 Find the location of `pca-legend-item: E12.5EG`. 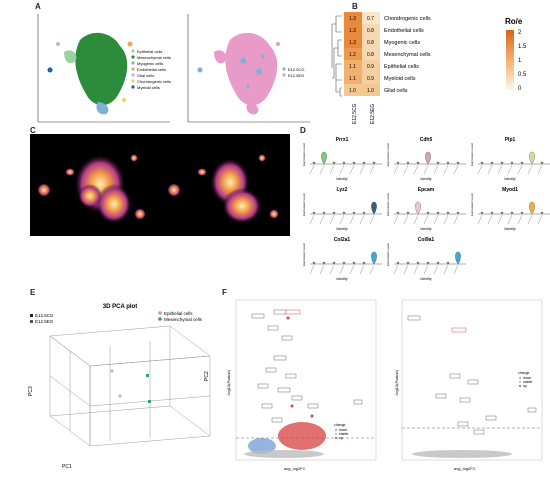

pca-legend-item: E12.5EG is located at coordinates (44, 321).